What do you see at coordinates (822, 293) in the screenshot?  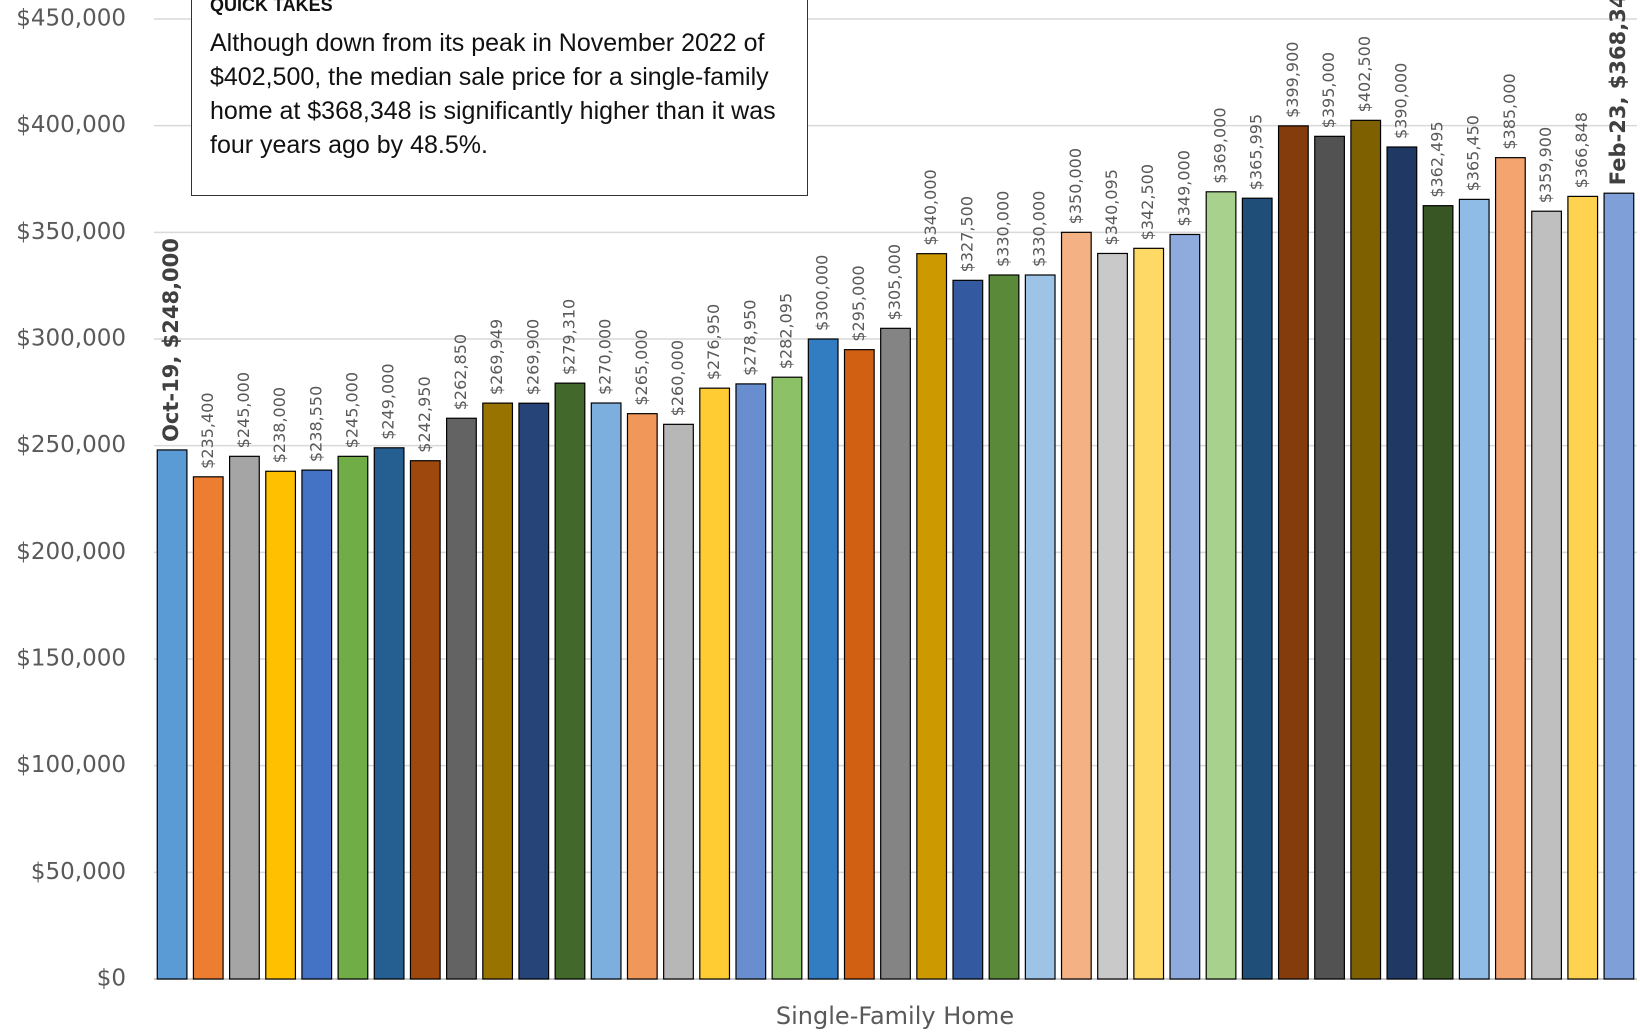 I see `data-label: $300,000` at bounding box center [822, 293].